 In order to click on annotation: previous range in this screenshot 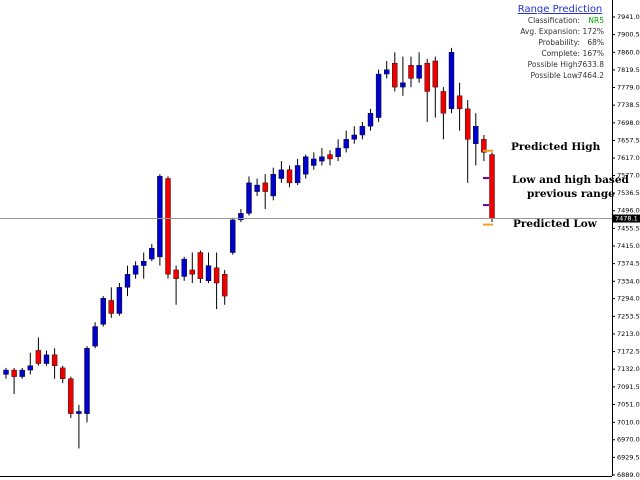, I will do `click(571, 194)`.